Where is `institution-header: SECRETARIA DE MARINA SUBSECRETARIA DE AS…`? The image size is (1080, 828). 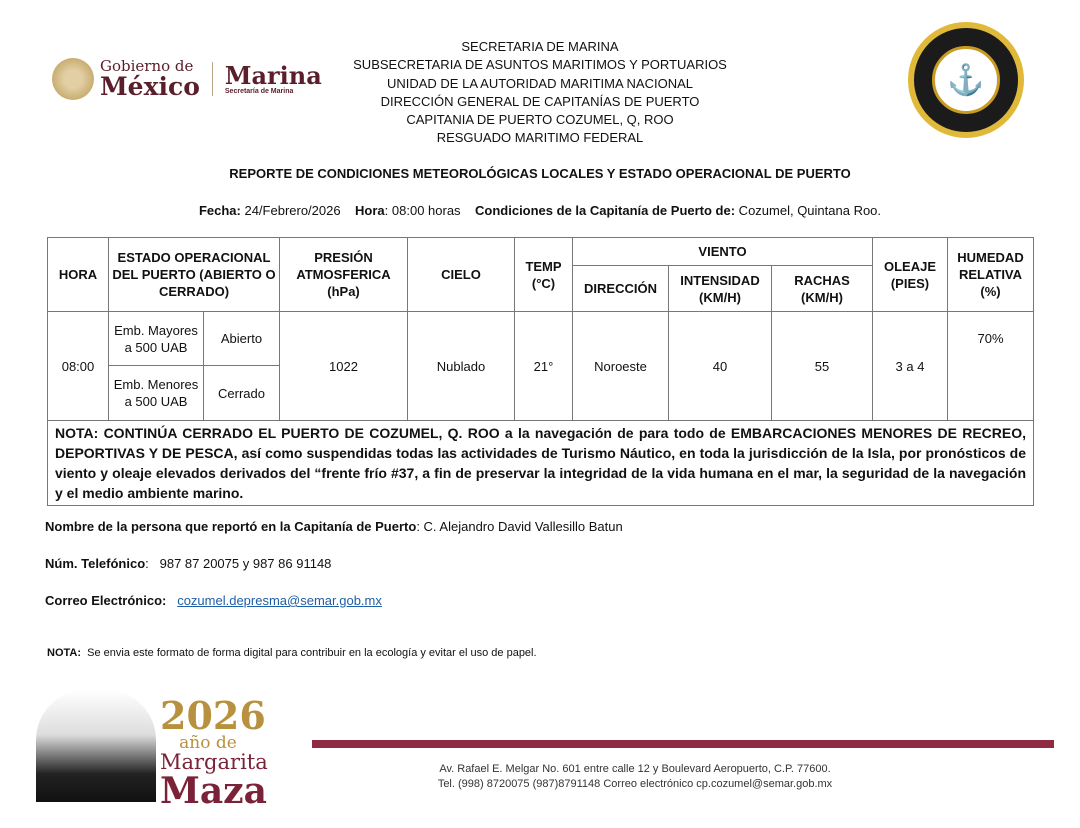 institution-header: SECRETARIA DE MARINA SUBSECRETARIA DE AS… is located at coordinates (540, 93).